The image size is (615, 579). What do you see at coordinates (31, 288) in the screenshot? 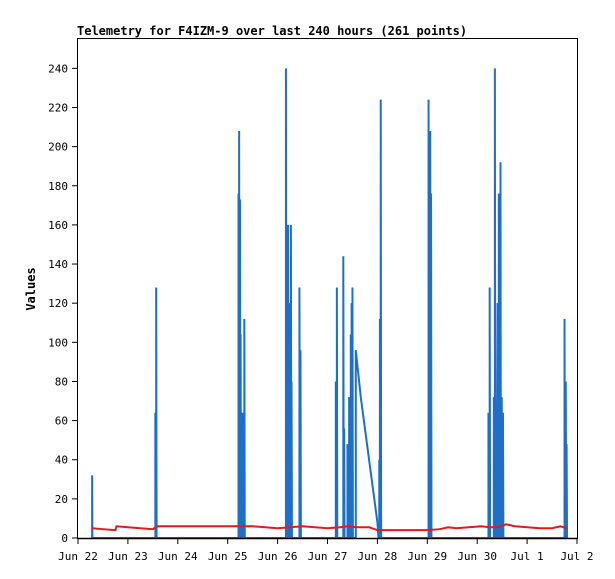
I see `y-axis-label: Values` at bounding box center [31, 288].